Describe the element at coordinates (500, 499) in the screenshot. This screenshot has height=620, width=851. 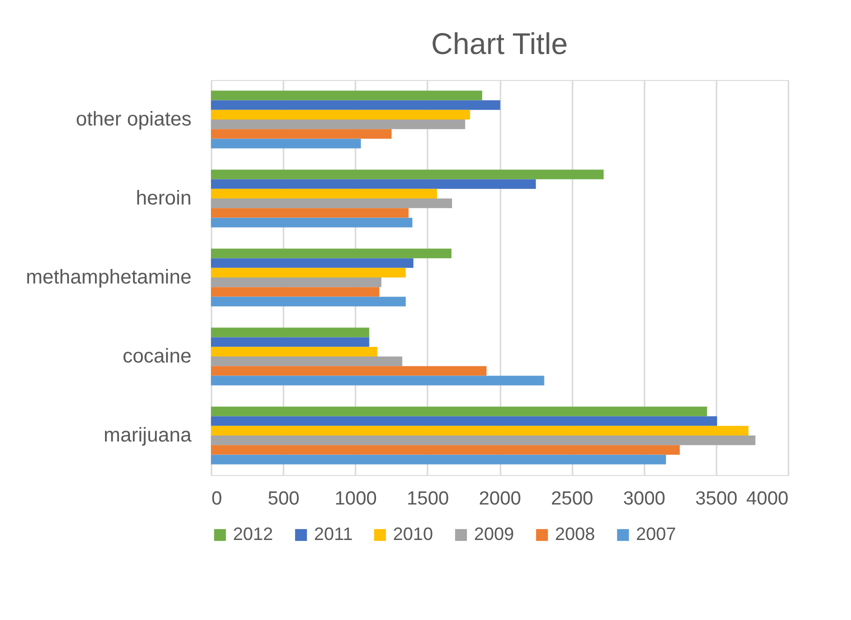
I see `x-tick-label: 2000` at that location.